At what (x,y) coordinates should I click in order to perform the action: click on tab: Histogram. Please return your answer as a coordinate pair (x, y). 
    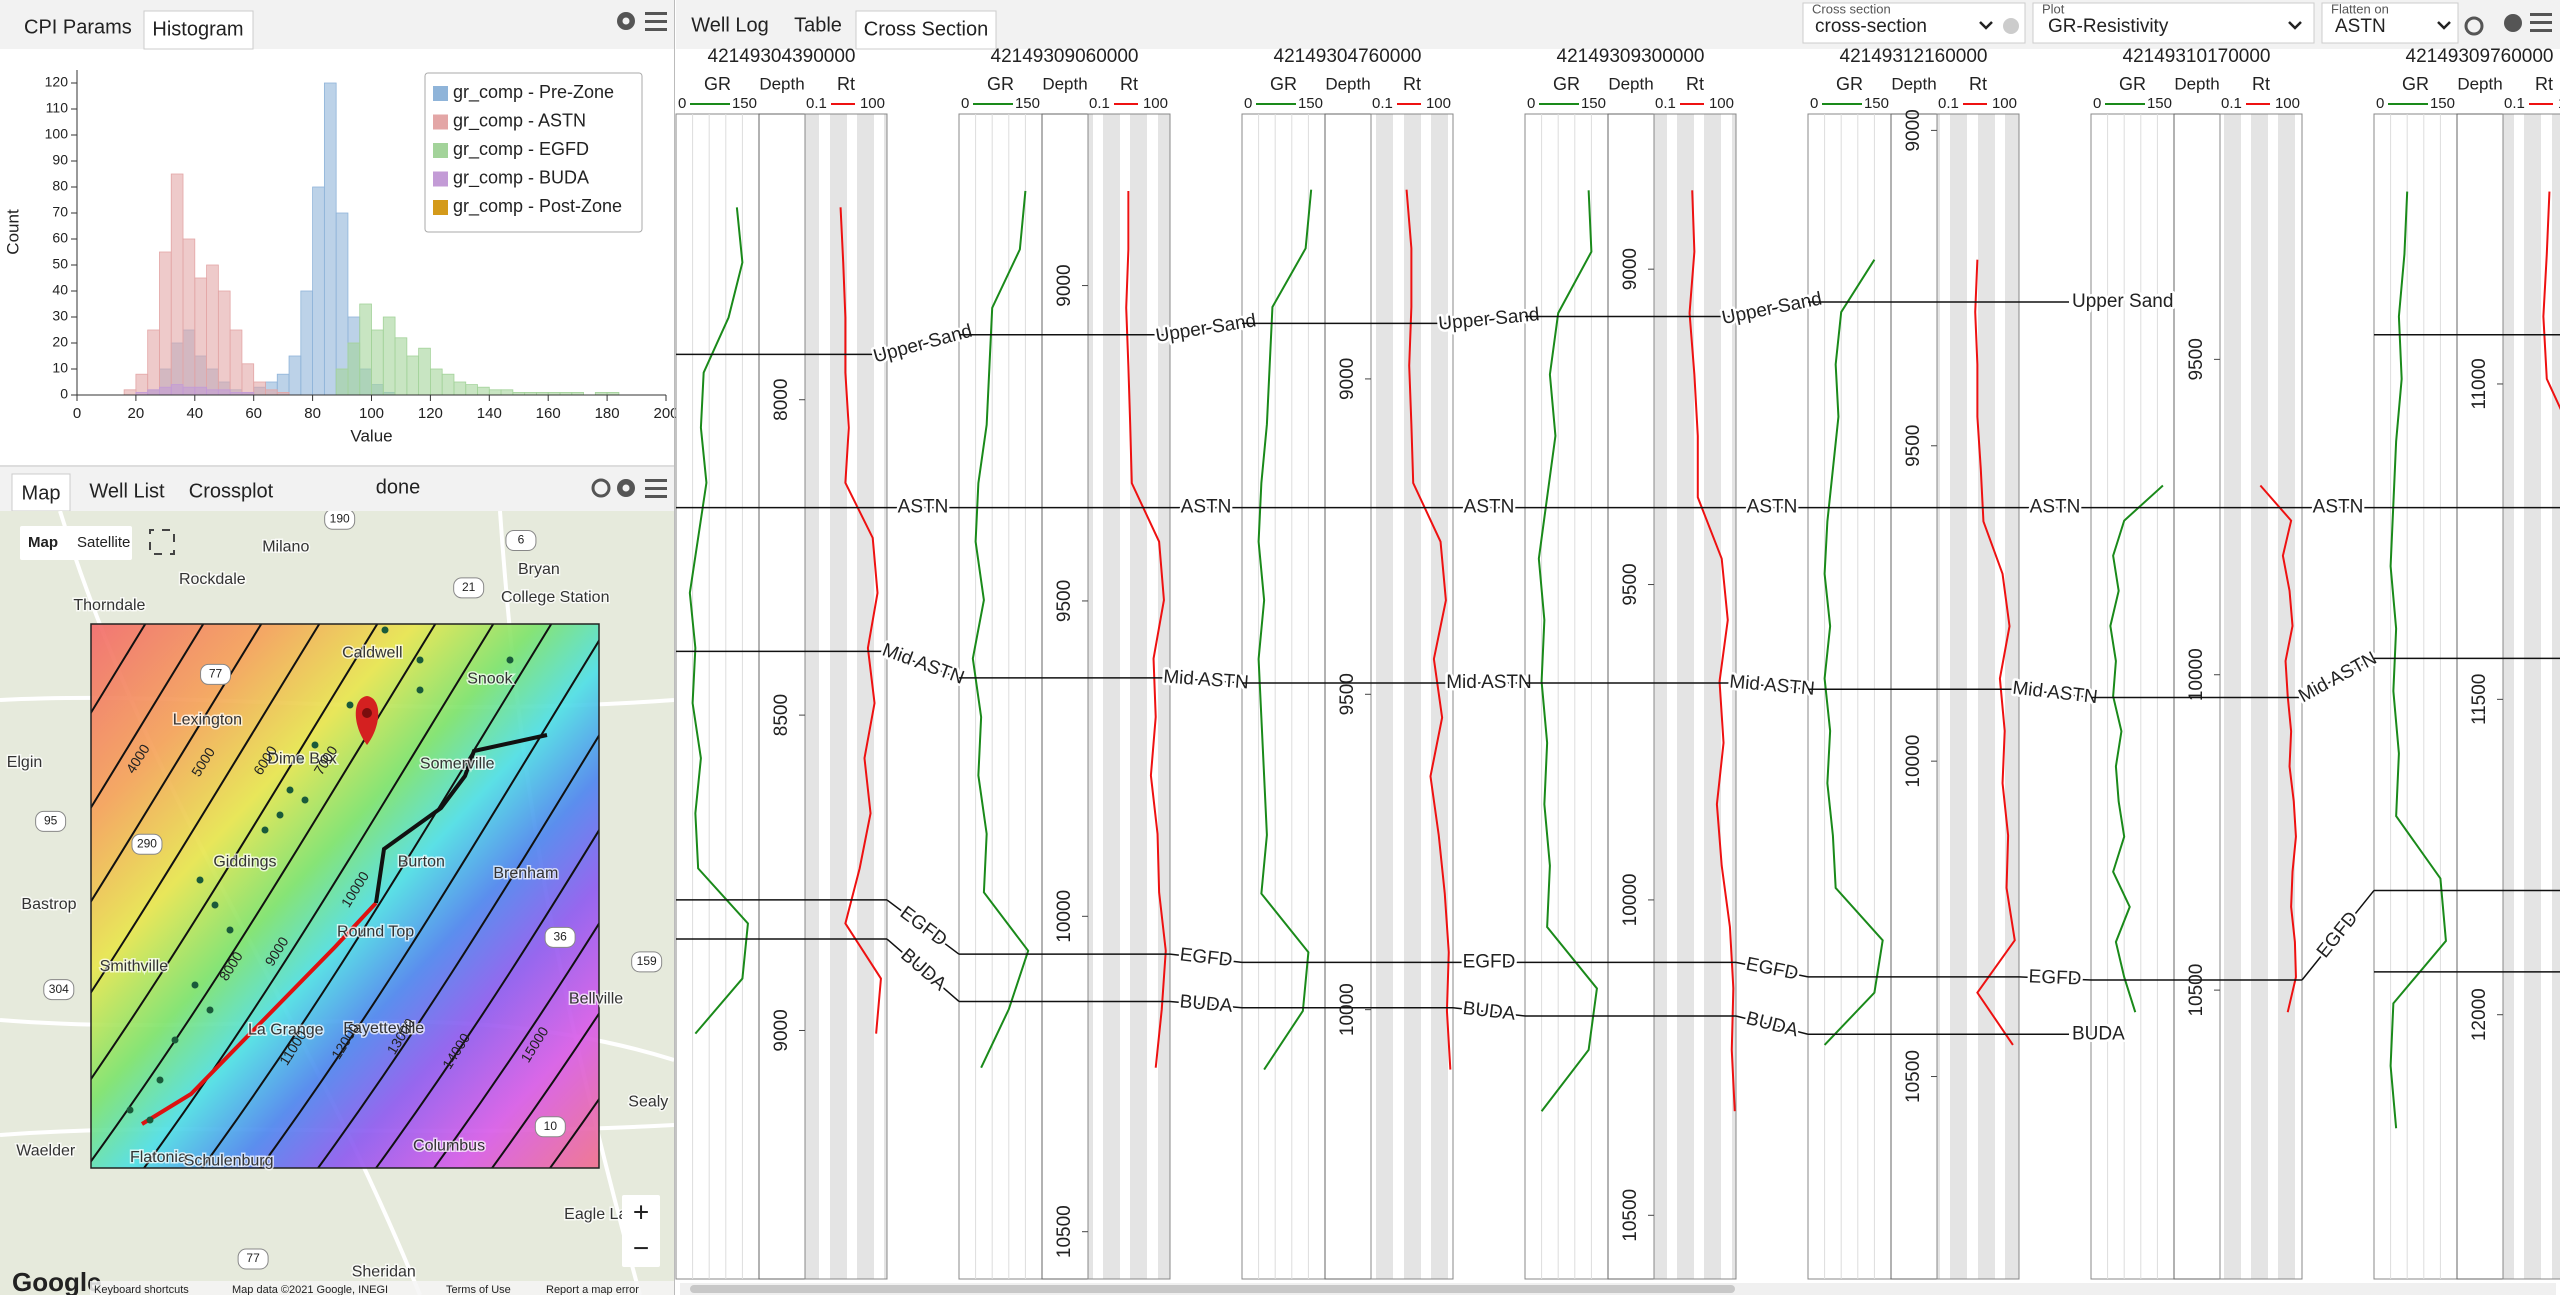
    Looking at the image, I should click on (197, 29).